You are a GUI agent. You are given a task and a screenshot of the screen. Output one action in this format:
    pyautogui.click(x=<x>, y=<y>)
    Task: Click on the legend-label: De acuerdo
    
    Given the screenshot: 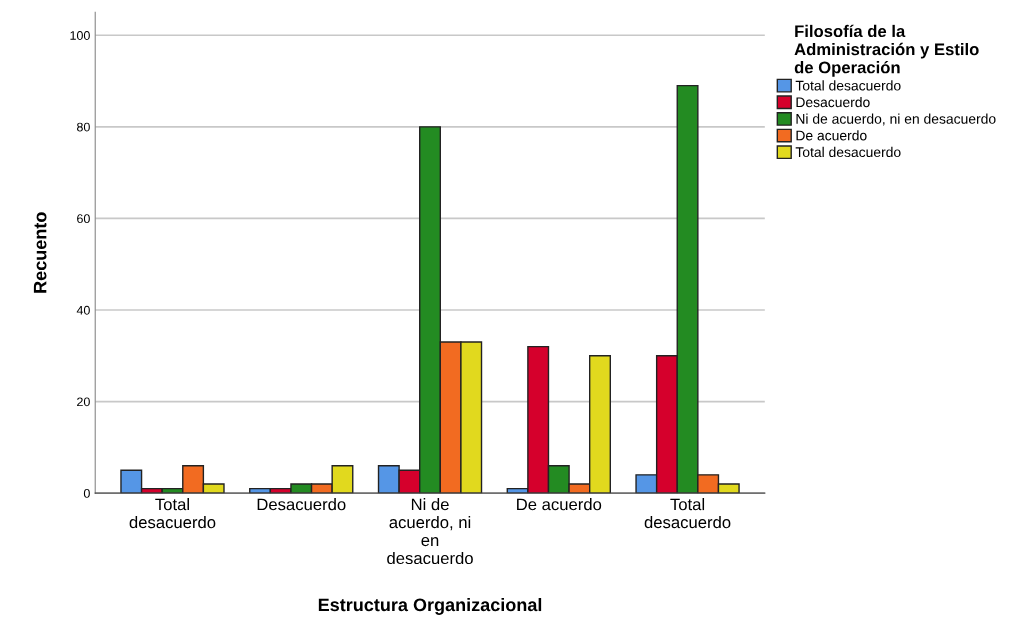 What is the action you would take?
    pyautogui.click(x=831, y=135)
    